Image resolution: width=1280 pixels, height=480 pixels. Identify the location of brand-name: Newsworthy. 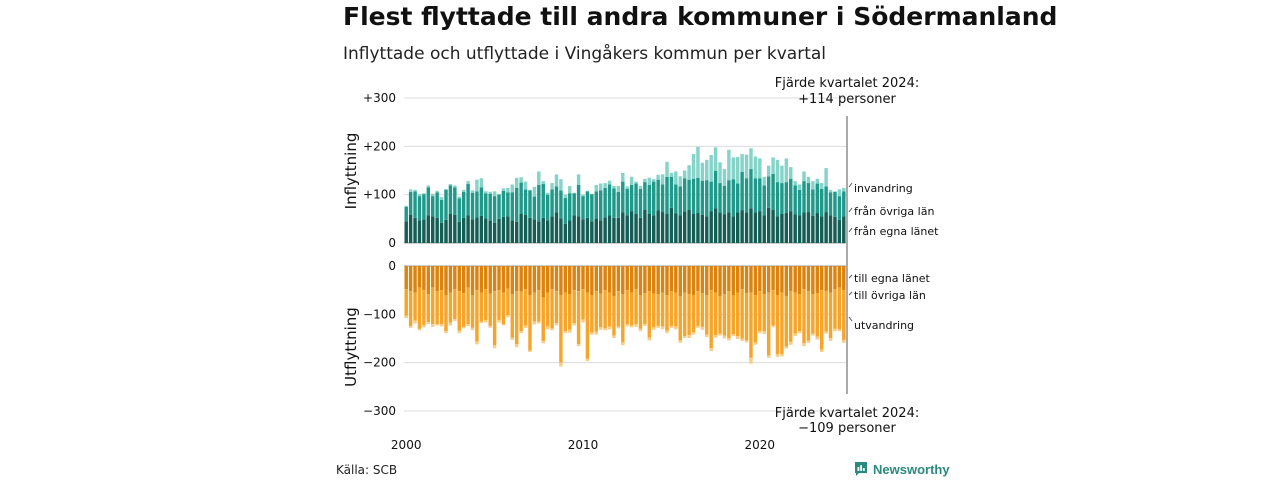
(911, 469).